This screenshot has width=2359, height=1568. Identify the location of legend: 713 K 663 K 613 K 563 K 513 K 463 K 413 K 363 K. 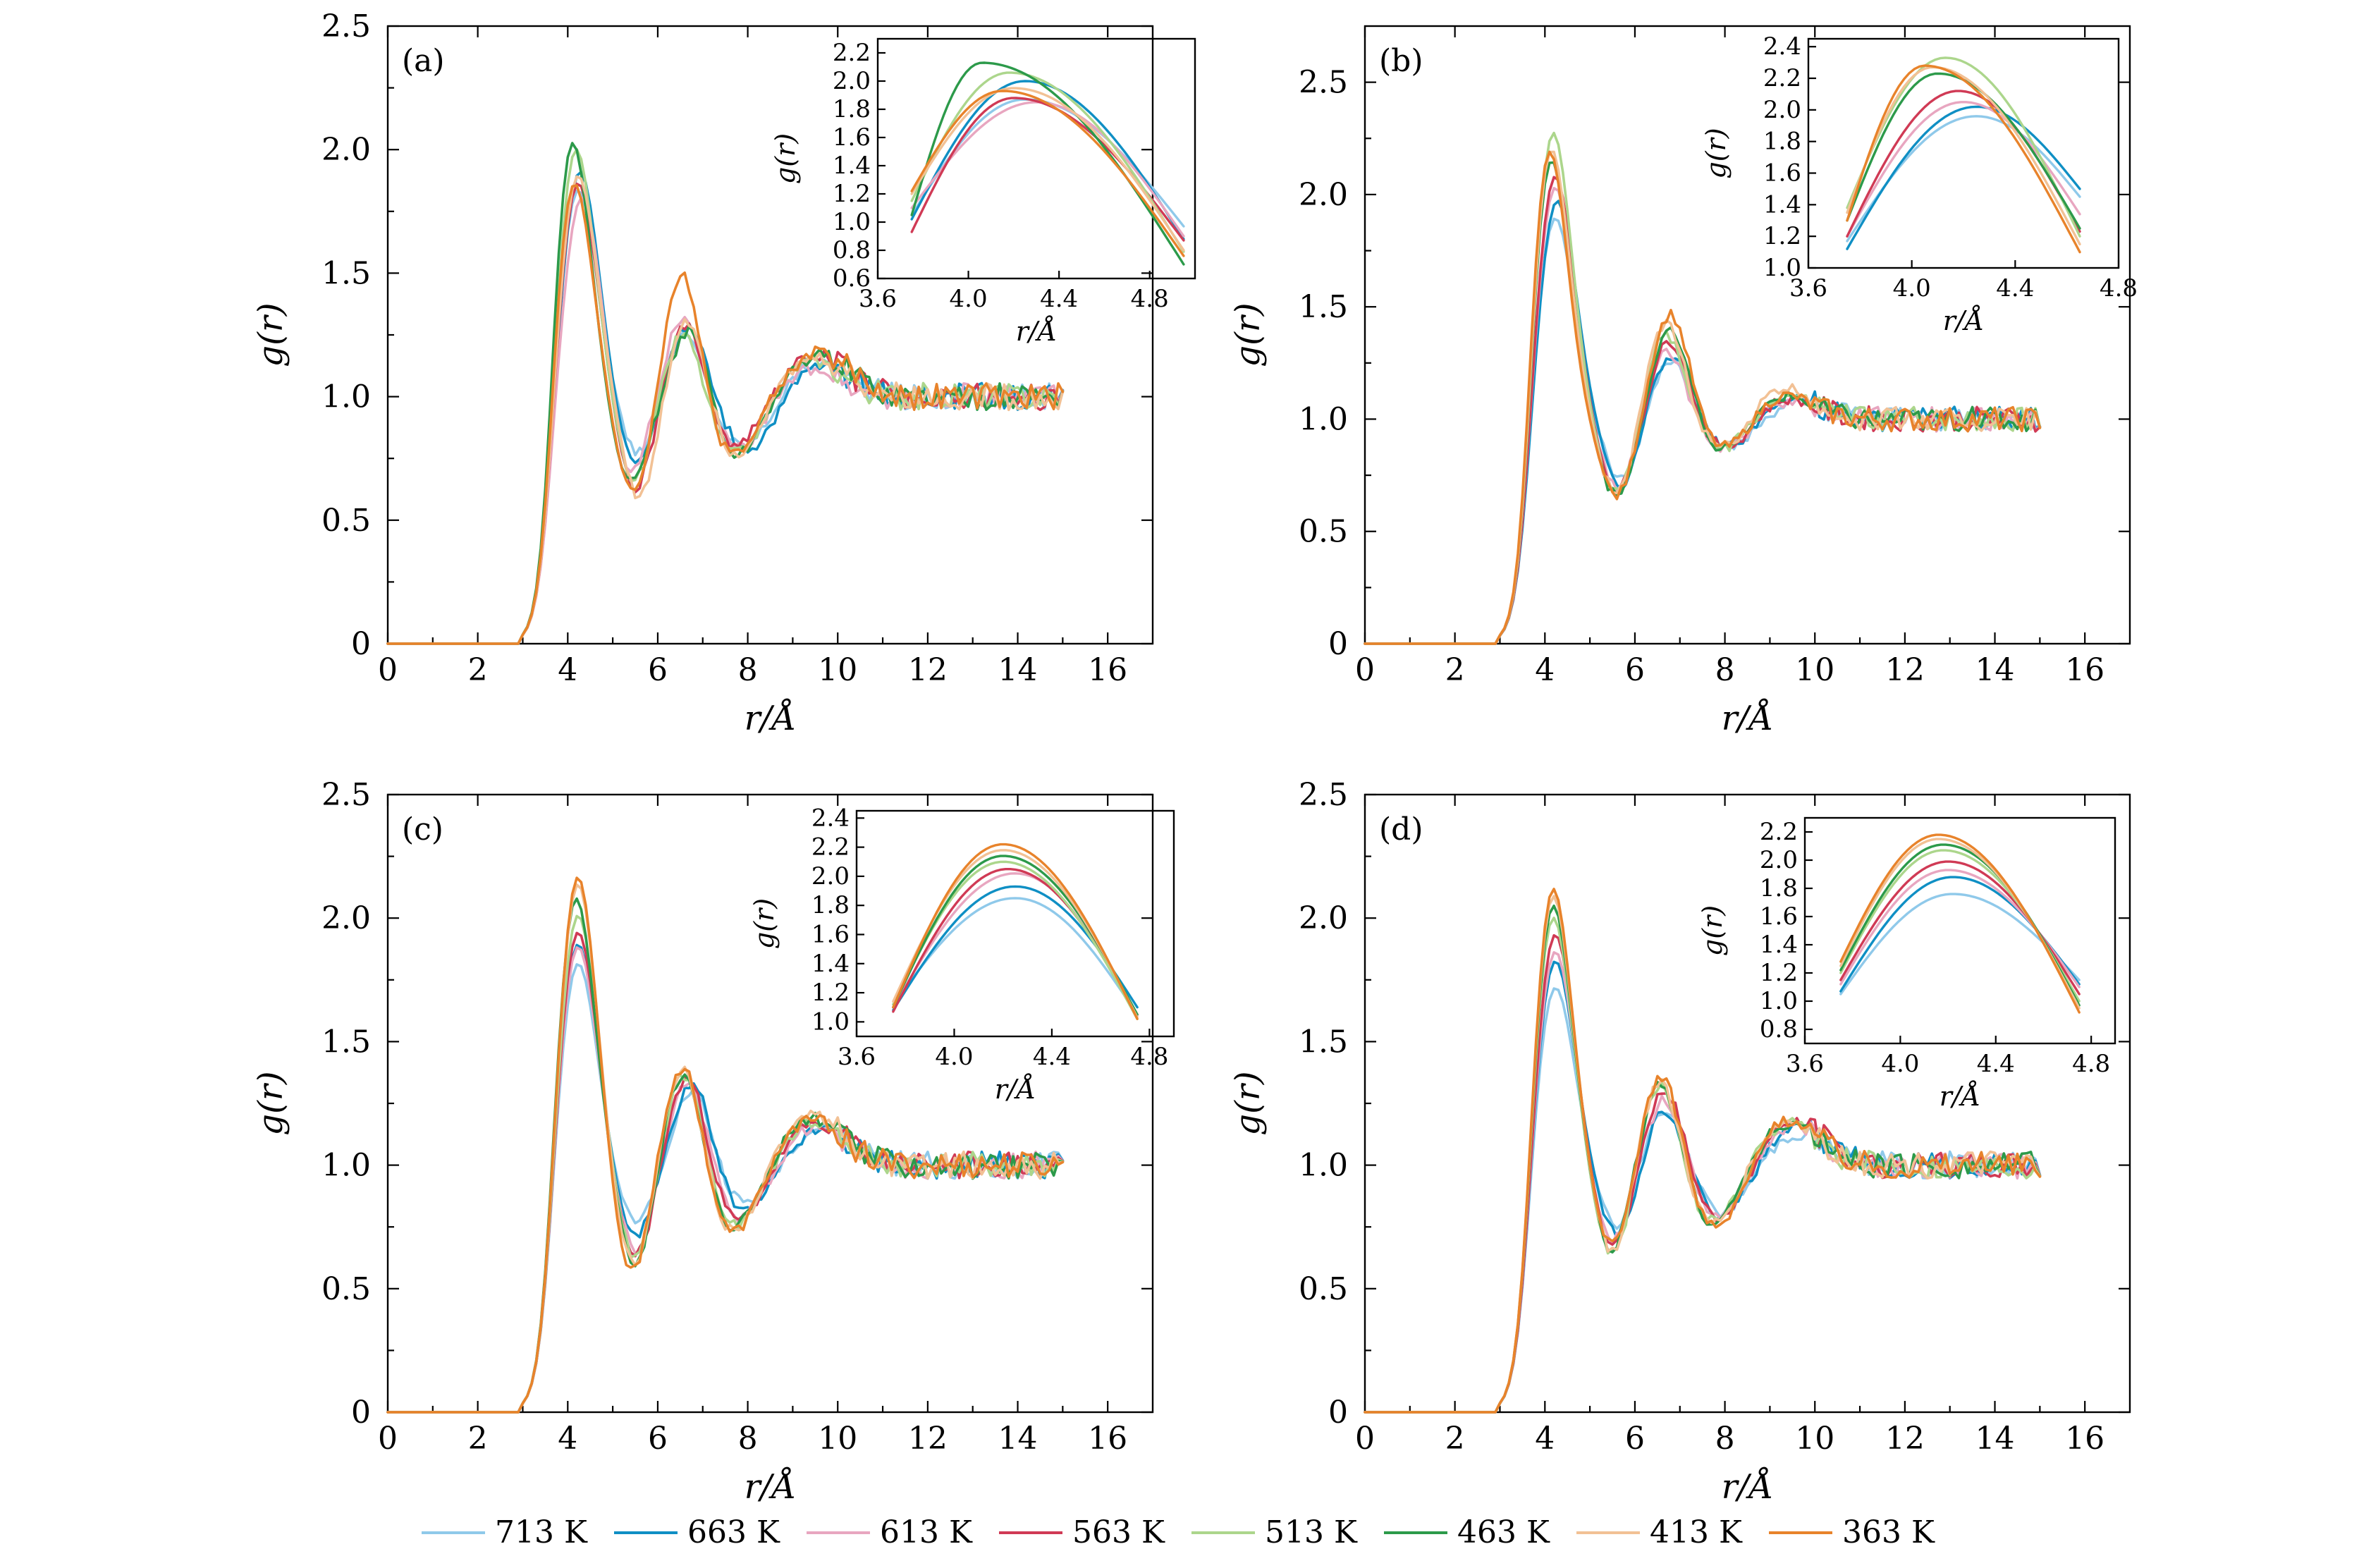
(1178, 1532).